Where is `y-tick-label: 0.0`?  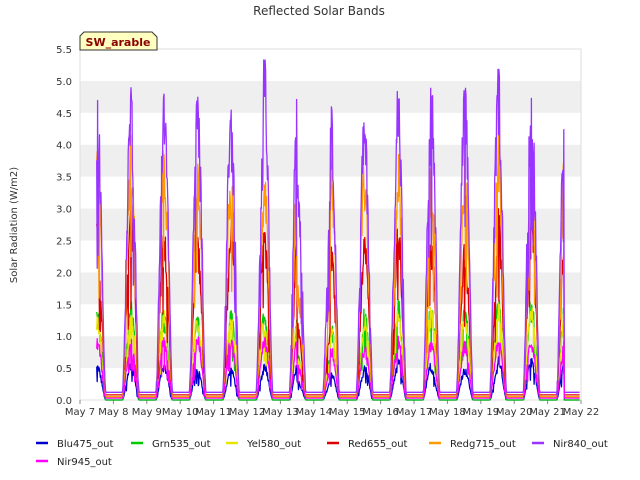 y-tick-label: 0.0 is located at coordinates (64, 401).